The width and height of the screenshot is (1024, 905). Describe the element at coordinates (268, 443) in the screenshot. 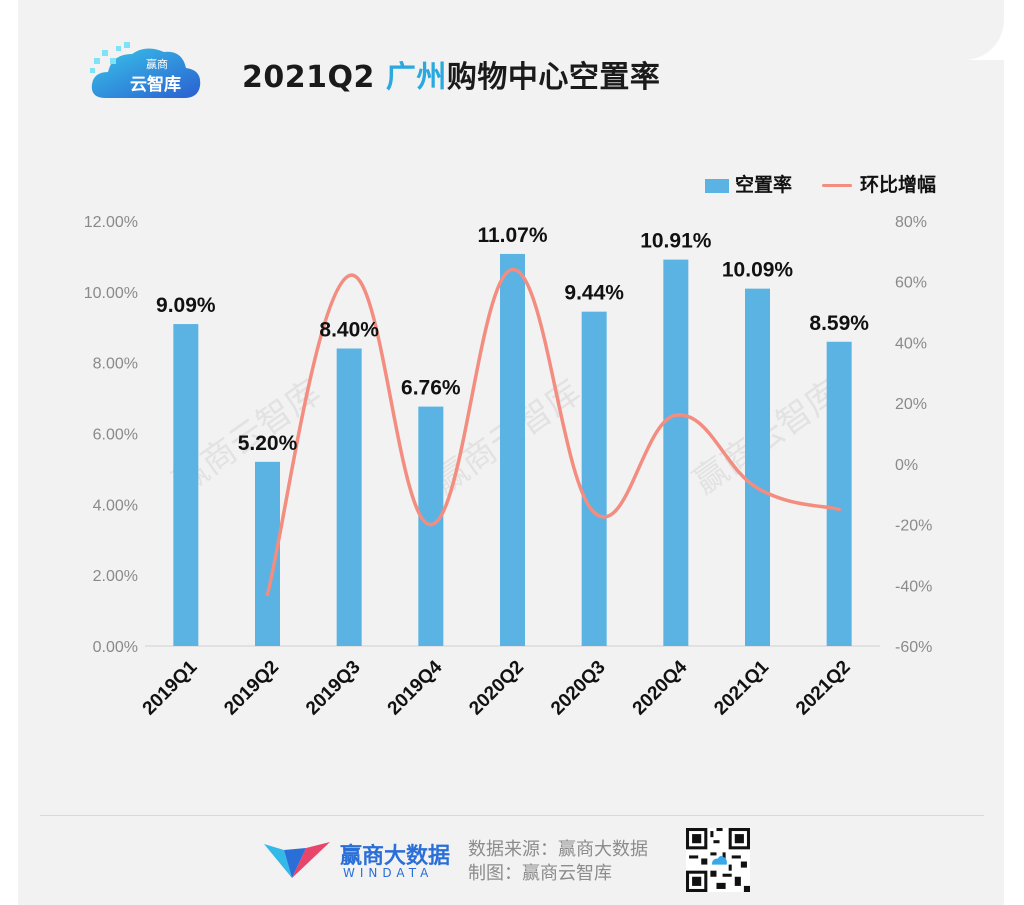

I see `bar-data-label: 5.20%` at that location.